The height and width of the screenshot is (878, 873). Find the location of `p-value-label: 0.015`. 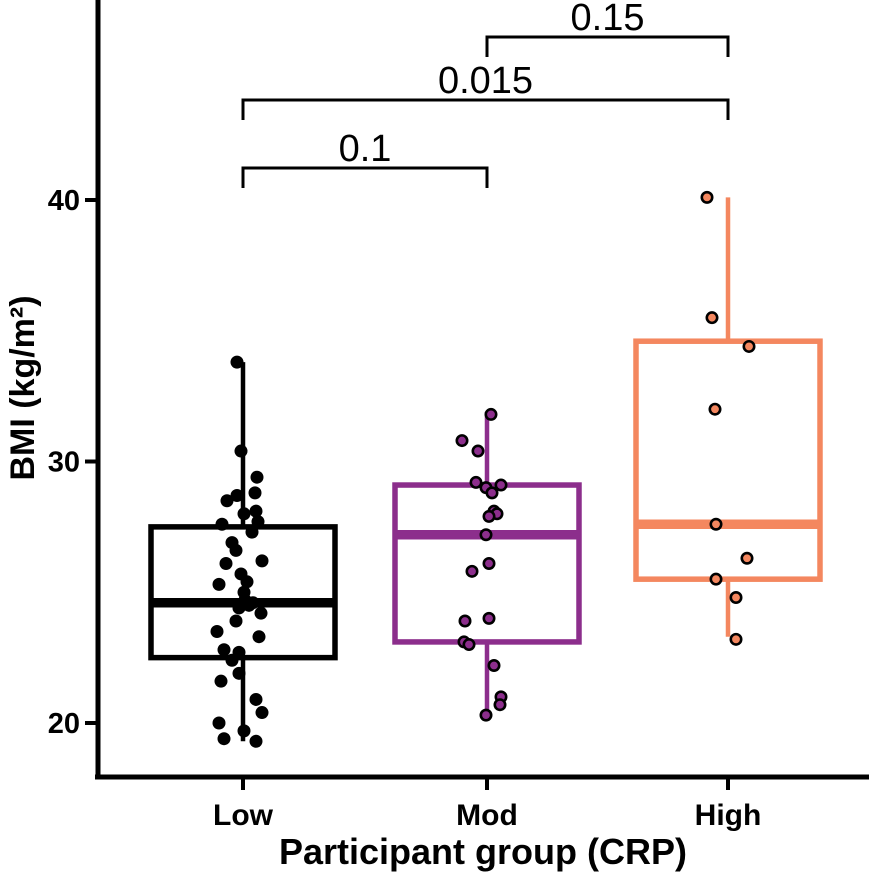

p-value-label: 0.015 is located at coordinates (485, 81).